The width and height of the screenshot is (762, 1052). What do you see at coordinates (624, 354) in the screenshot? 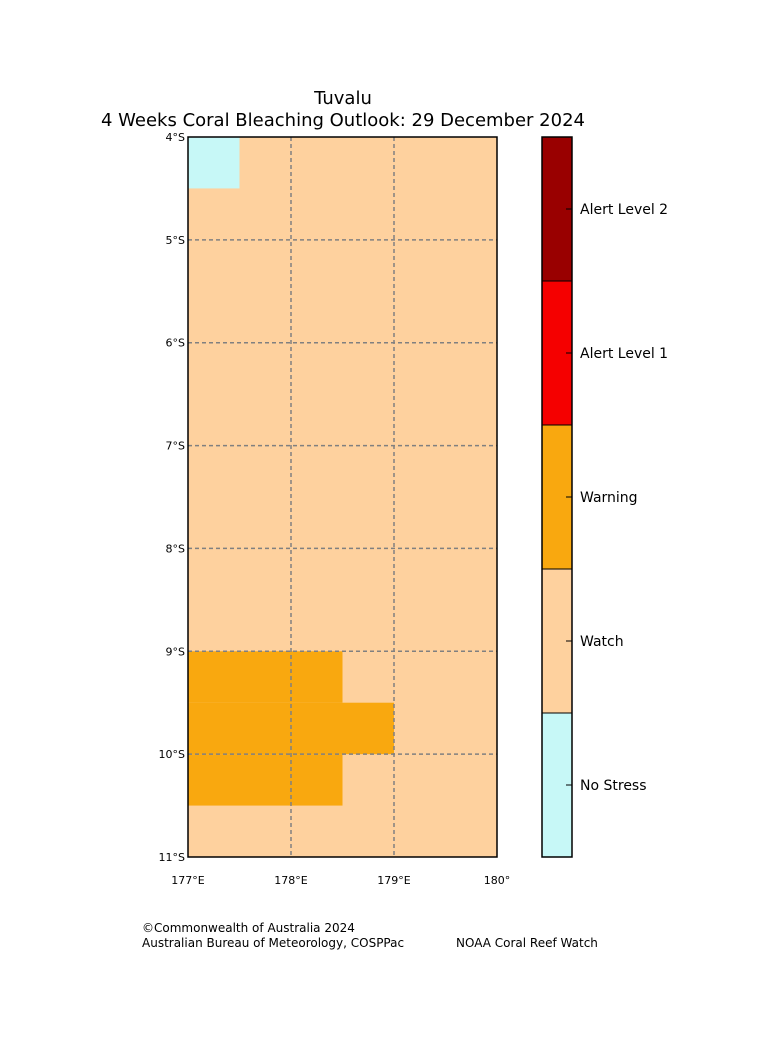
I see `legend-label: Alert Level 1` at bounding box center [624, 354].